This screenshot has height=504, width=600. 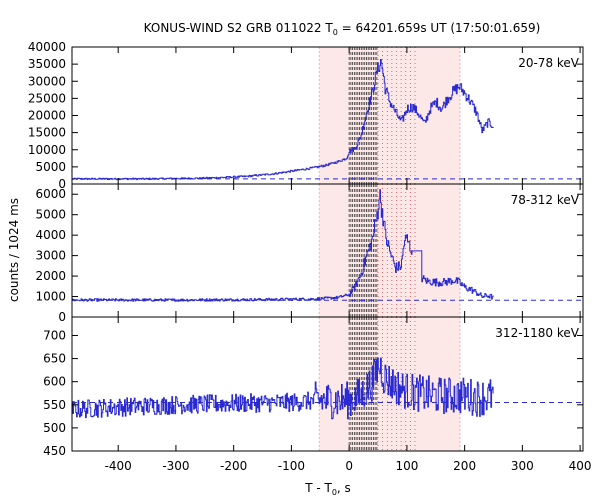 What do you see at coordinates (549, 63) in the screenshot?
I see `energy-band-label: 20-78 keV` at bounding box center [549, 63].